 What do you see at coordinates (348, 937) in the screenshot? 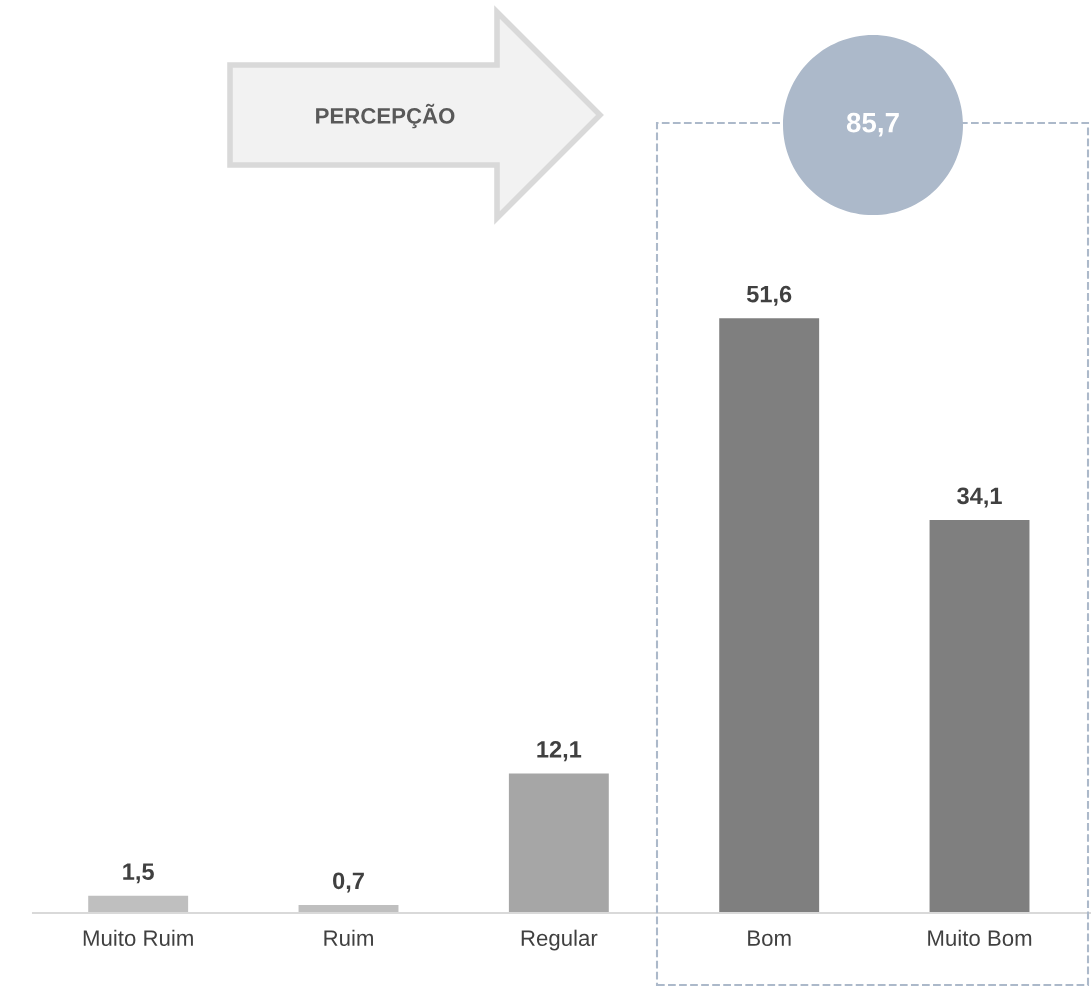
I see `x-tick-label: Ruim` at bounding box center [348, 937].